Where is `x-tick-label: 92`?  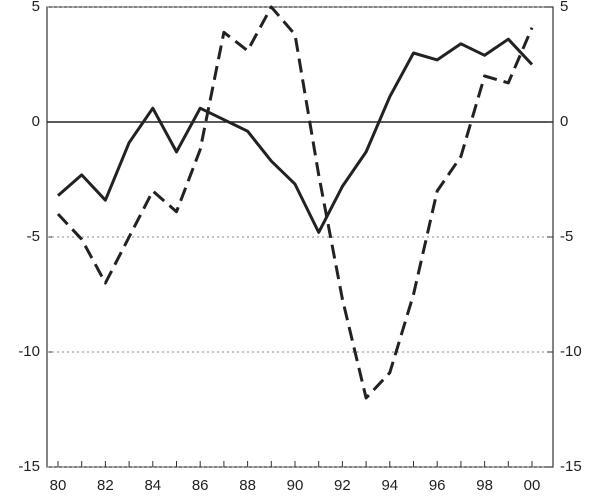
x-tick-label: 92 is located at coordinates (342, 485).